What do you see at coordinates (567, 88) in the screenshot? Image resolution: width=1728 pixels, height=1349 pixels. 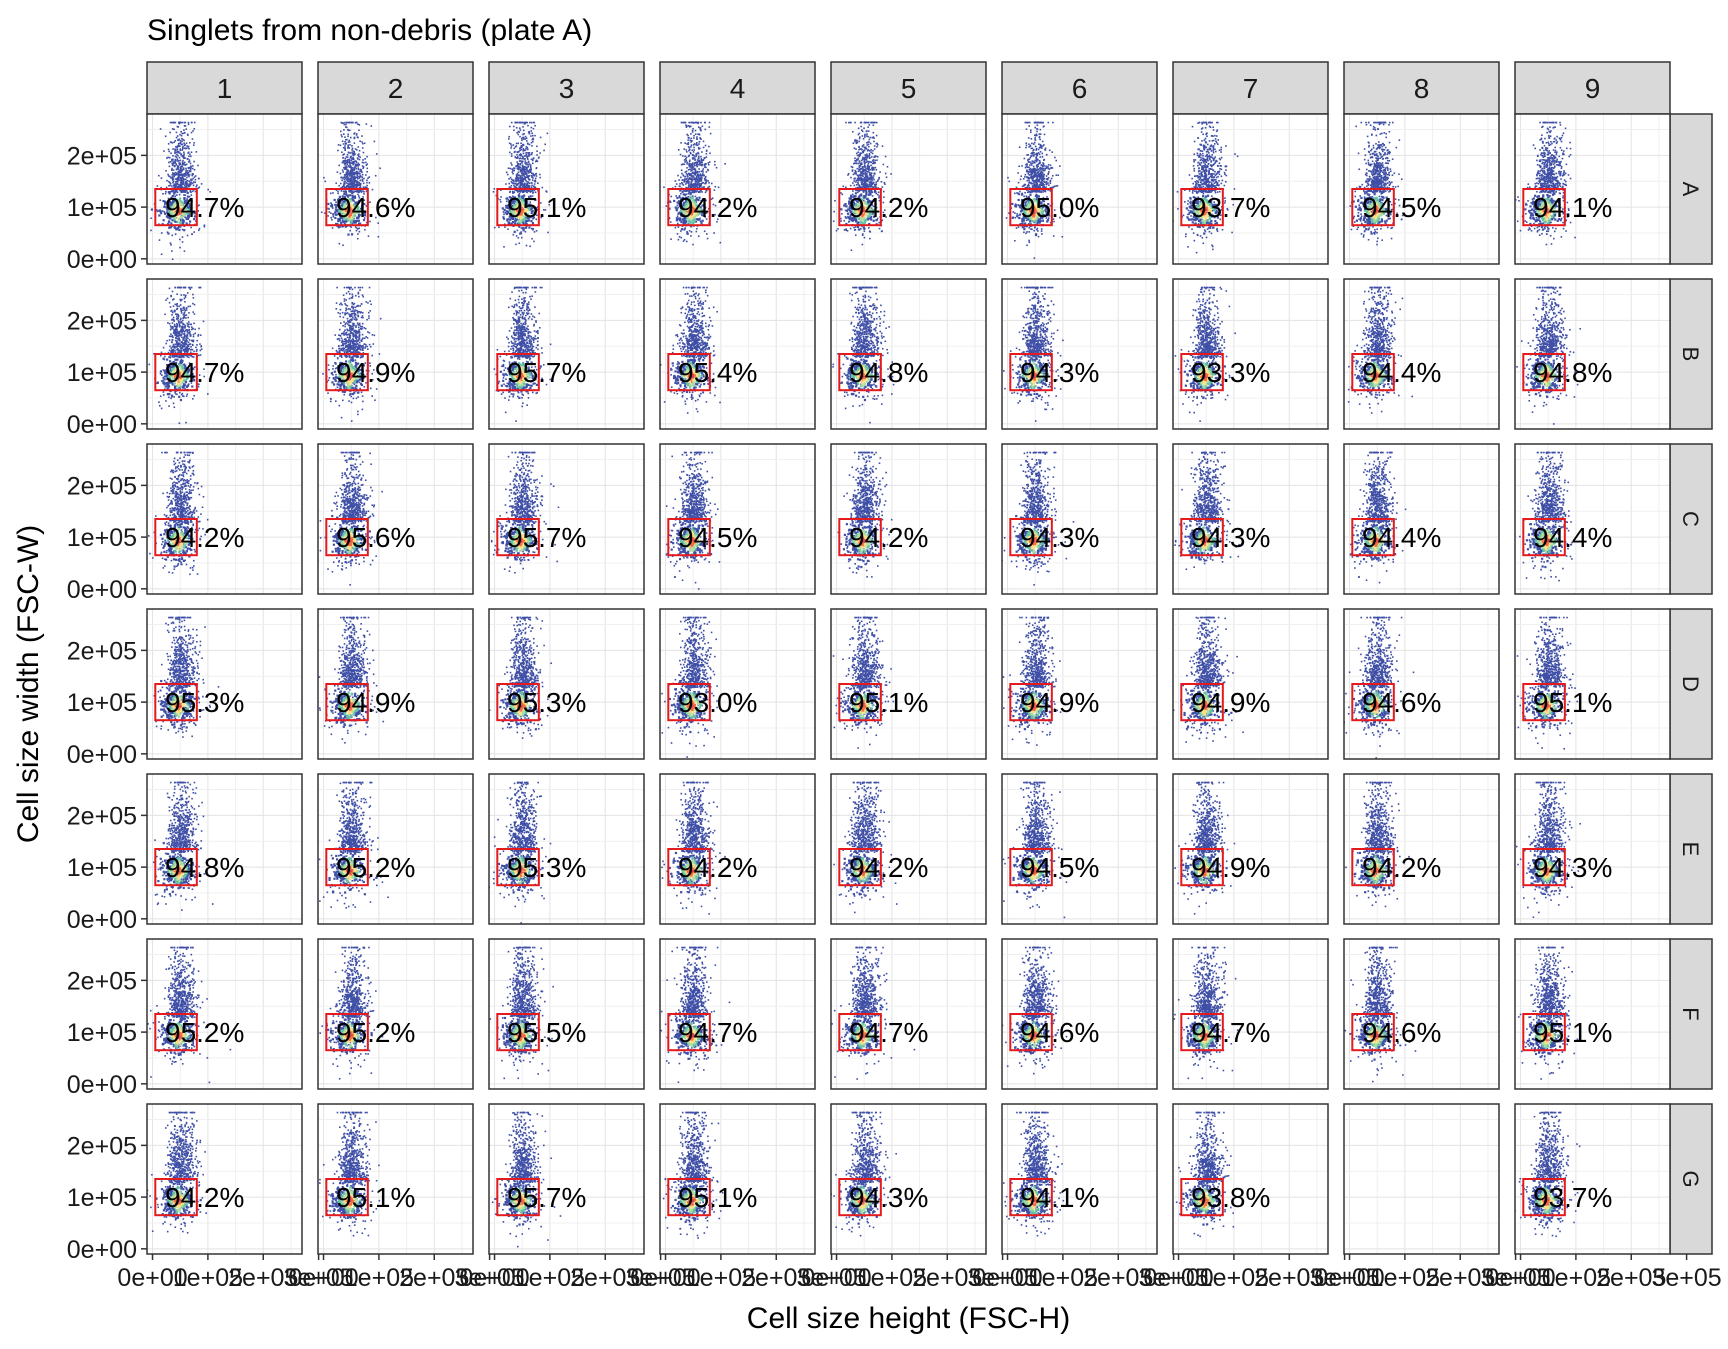 I see `column-strip-label-3: 3` at bounding box center [567, 88].